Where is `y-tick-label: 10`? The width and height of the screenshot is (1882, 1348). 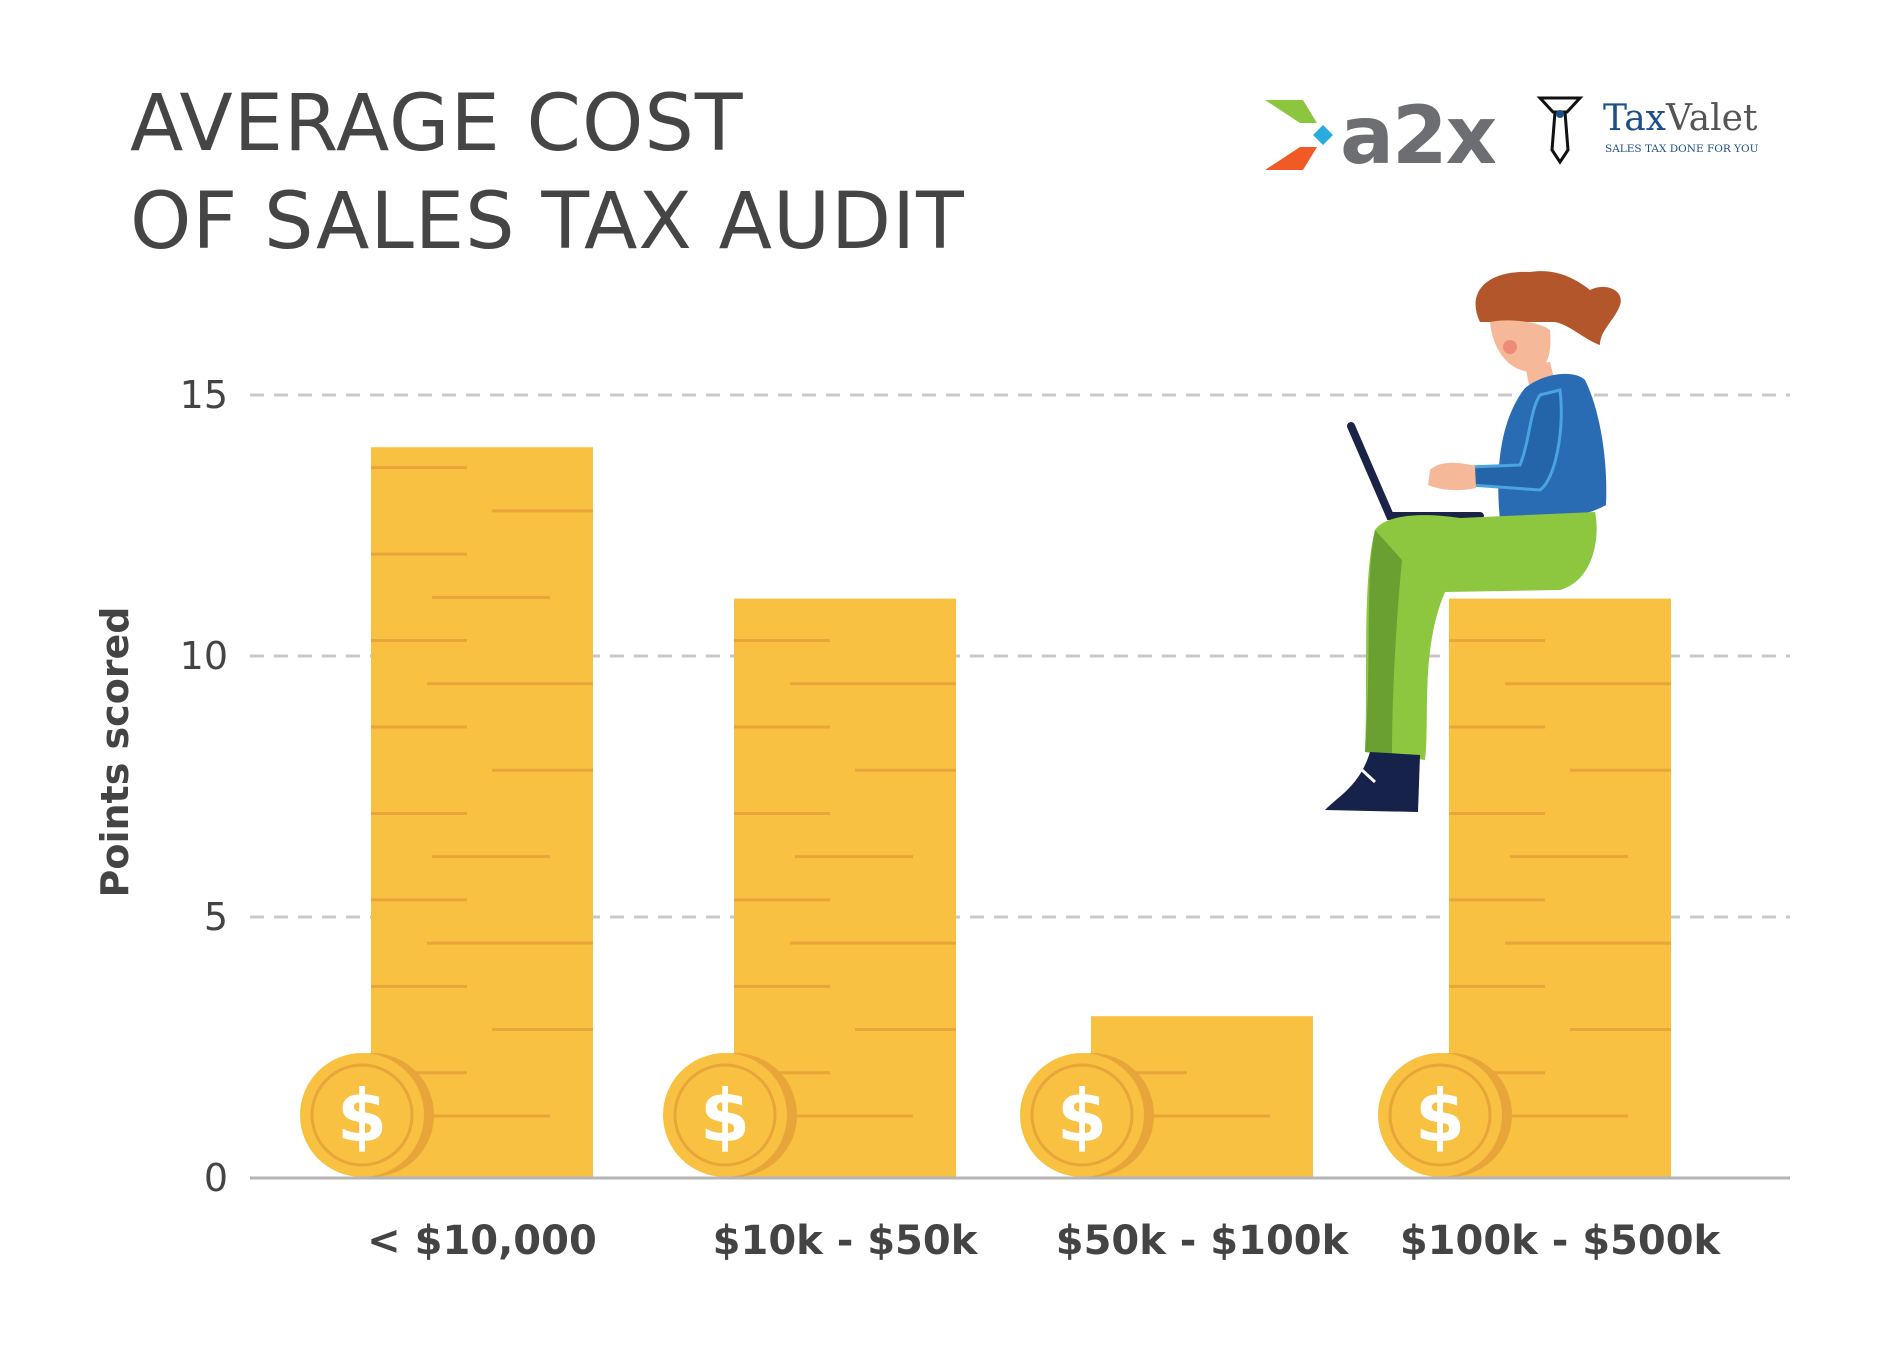
y-tick-label: 10 is located at coordinates (204, 656).